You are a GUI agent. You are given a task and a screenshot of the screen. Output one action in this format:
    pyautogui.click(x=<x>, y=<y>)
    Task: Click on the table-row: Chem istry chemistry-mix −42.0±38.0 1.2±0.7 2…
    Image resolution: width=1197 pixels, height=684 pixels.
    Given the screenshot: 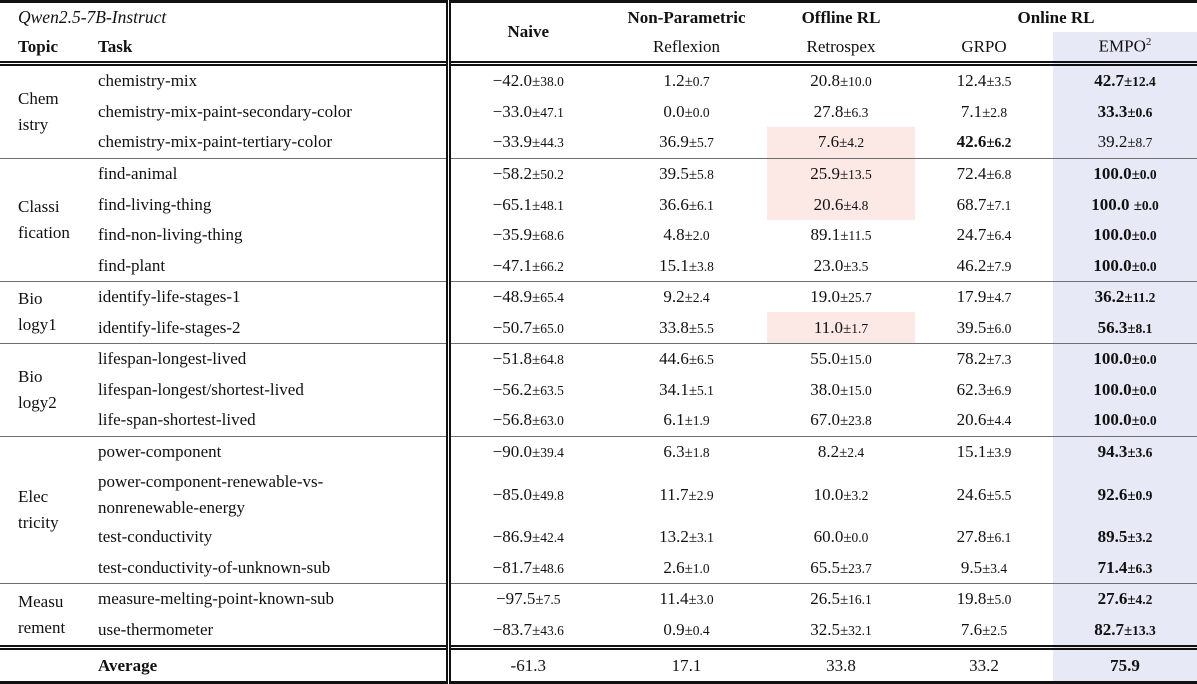 What is the action you would take?
    pyautogui.click(x=598, y=98)
    